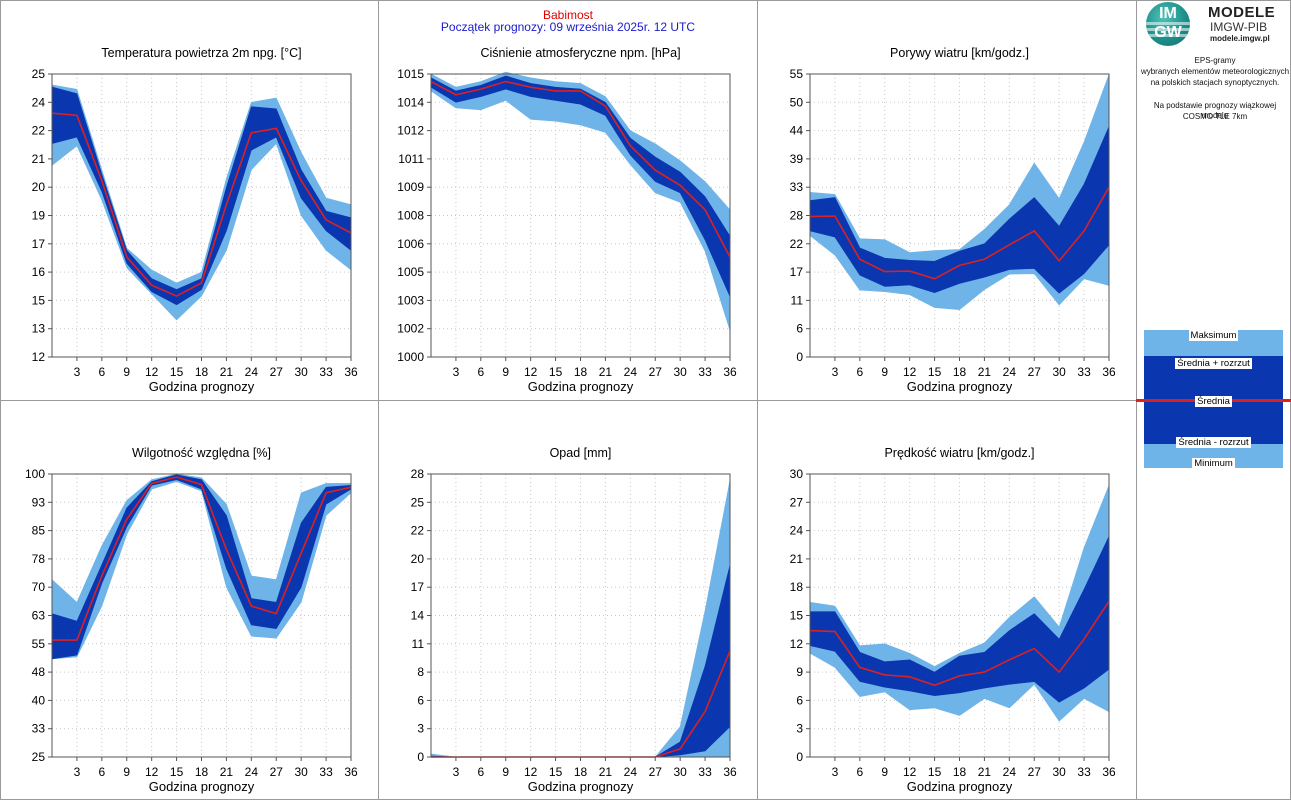  I want to click on description-line-5: COSMO TLE 7km, so click(1215, 116).